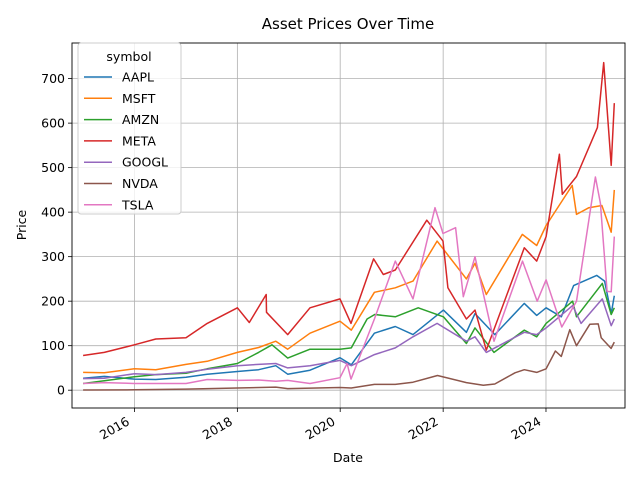  I want to click on legend-label: GOOGL, so click(145, 162).